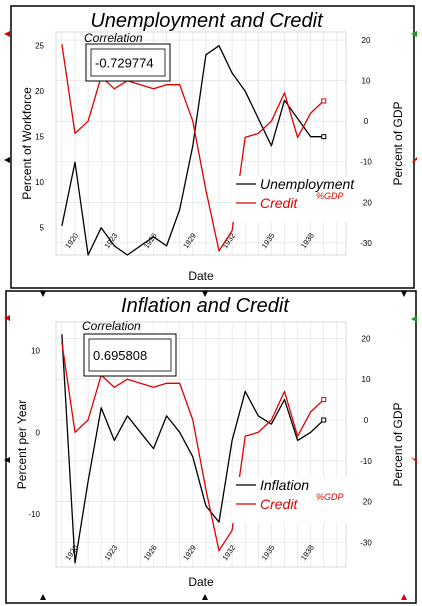 Image resolution: width=422 pixels, height=606 pixels. I want to click on left-tick-label: -10, so click(34, 514).